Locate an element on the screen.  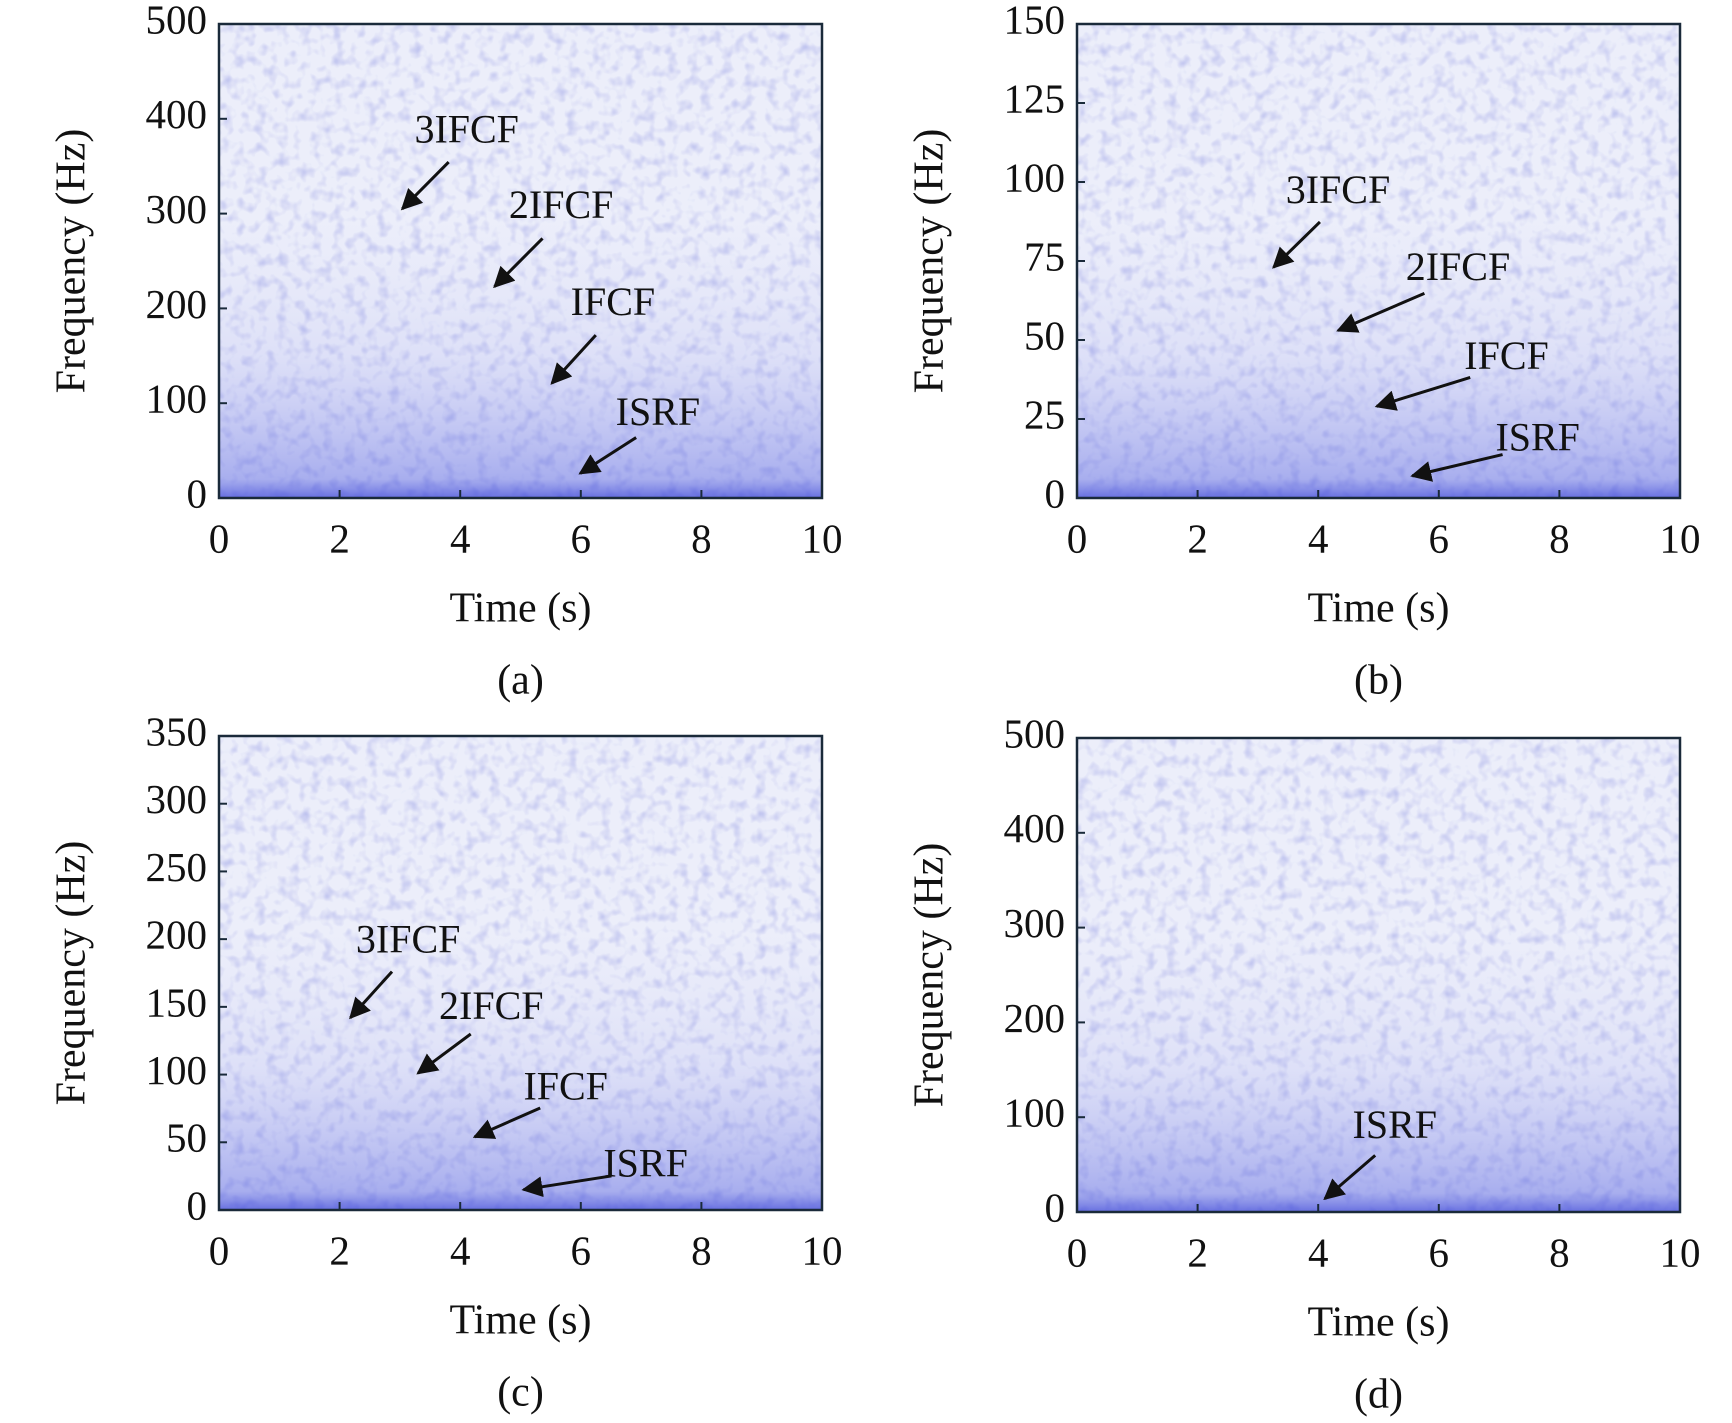
panel-caption: (a) is located at coordinates (520, 681).